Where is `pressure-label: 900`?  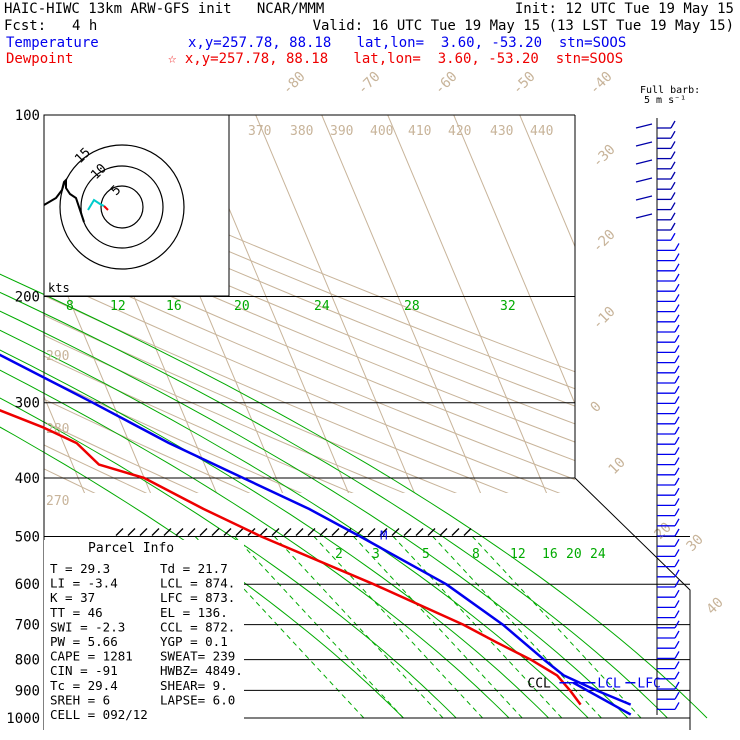
pressure-label: 900 is located at coordinates (27, 691).